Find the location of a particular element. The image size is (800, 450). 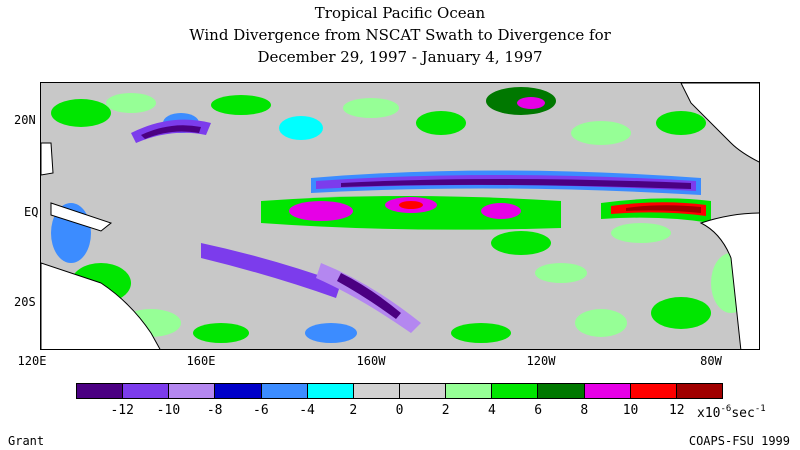

legend-tick-label: -8 is located at coordinates (214, 410).